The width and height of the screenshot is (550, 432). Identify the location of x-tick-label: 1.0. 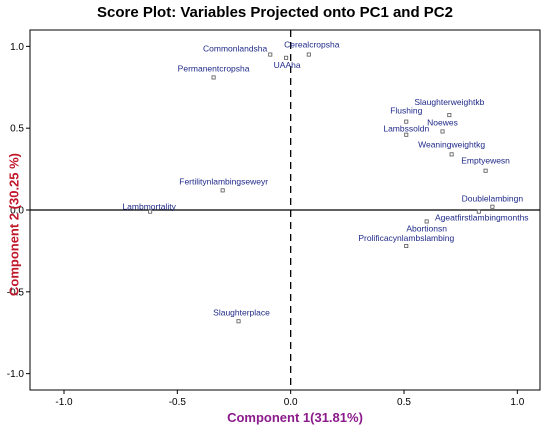
(517, 402).